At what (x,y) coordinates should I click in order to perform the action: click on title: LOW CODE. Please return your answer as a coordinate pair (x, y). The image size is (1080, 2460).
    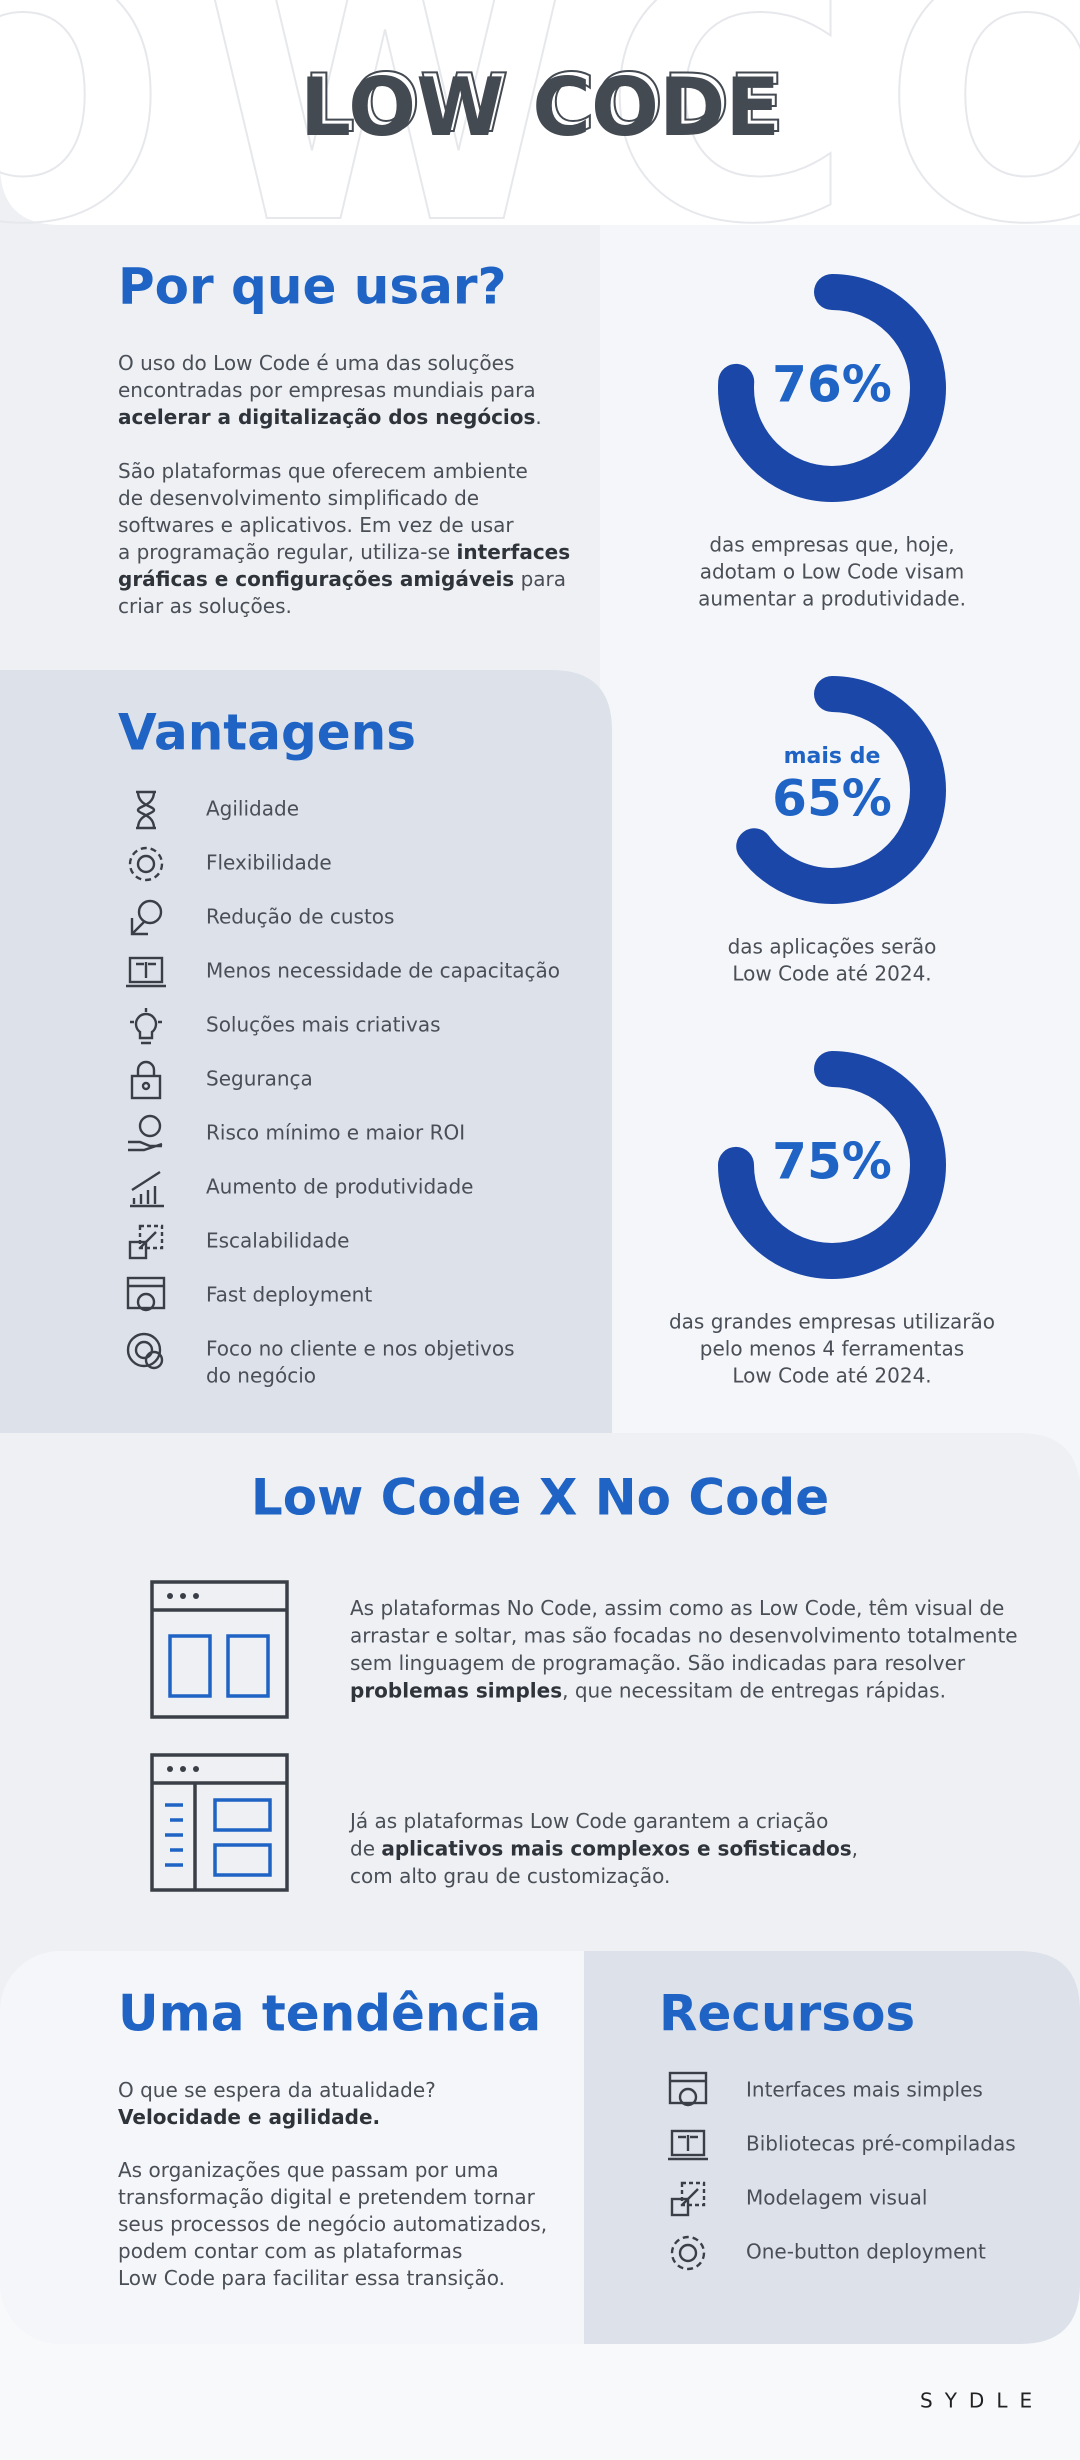
    Looking at the image, I should click on (540, 107).